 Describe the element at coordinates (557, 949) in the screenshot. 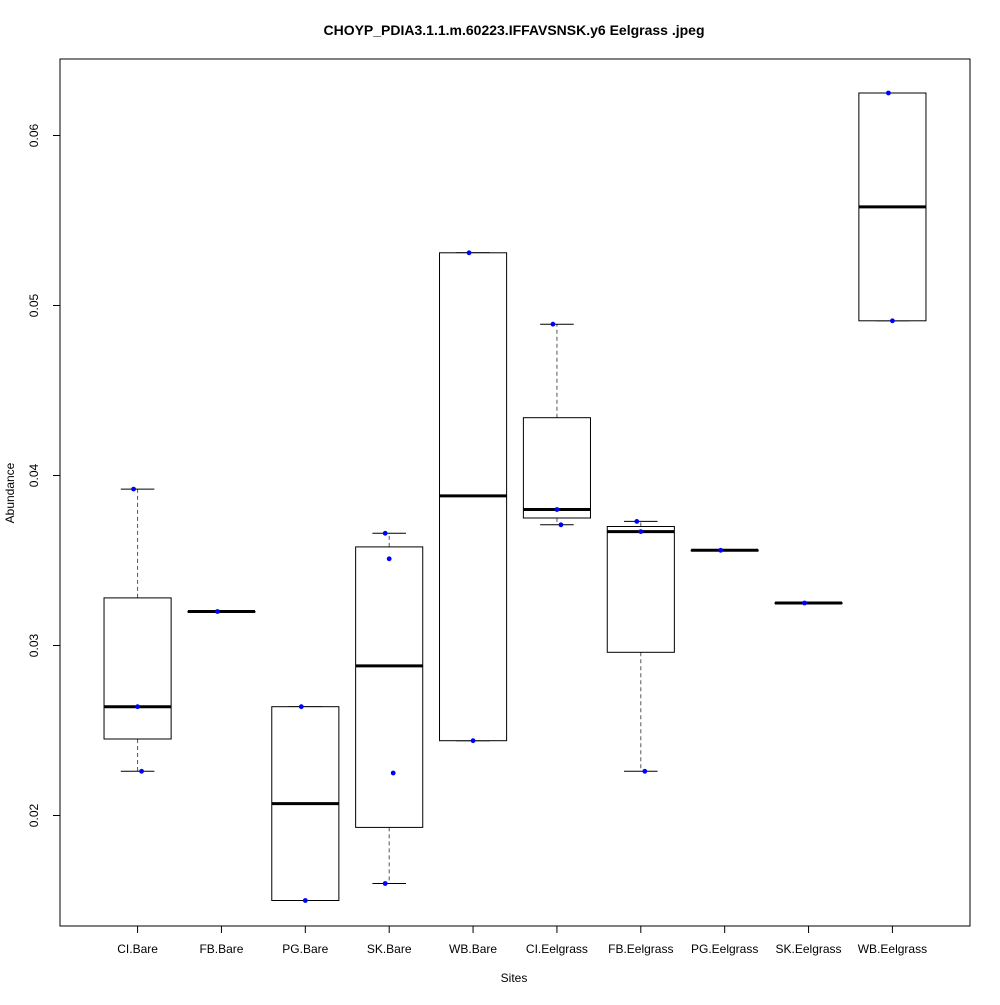

I see `x-tick-label: CI.Eelgrass` at that location.